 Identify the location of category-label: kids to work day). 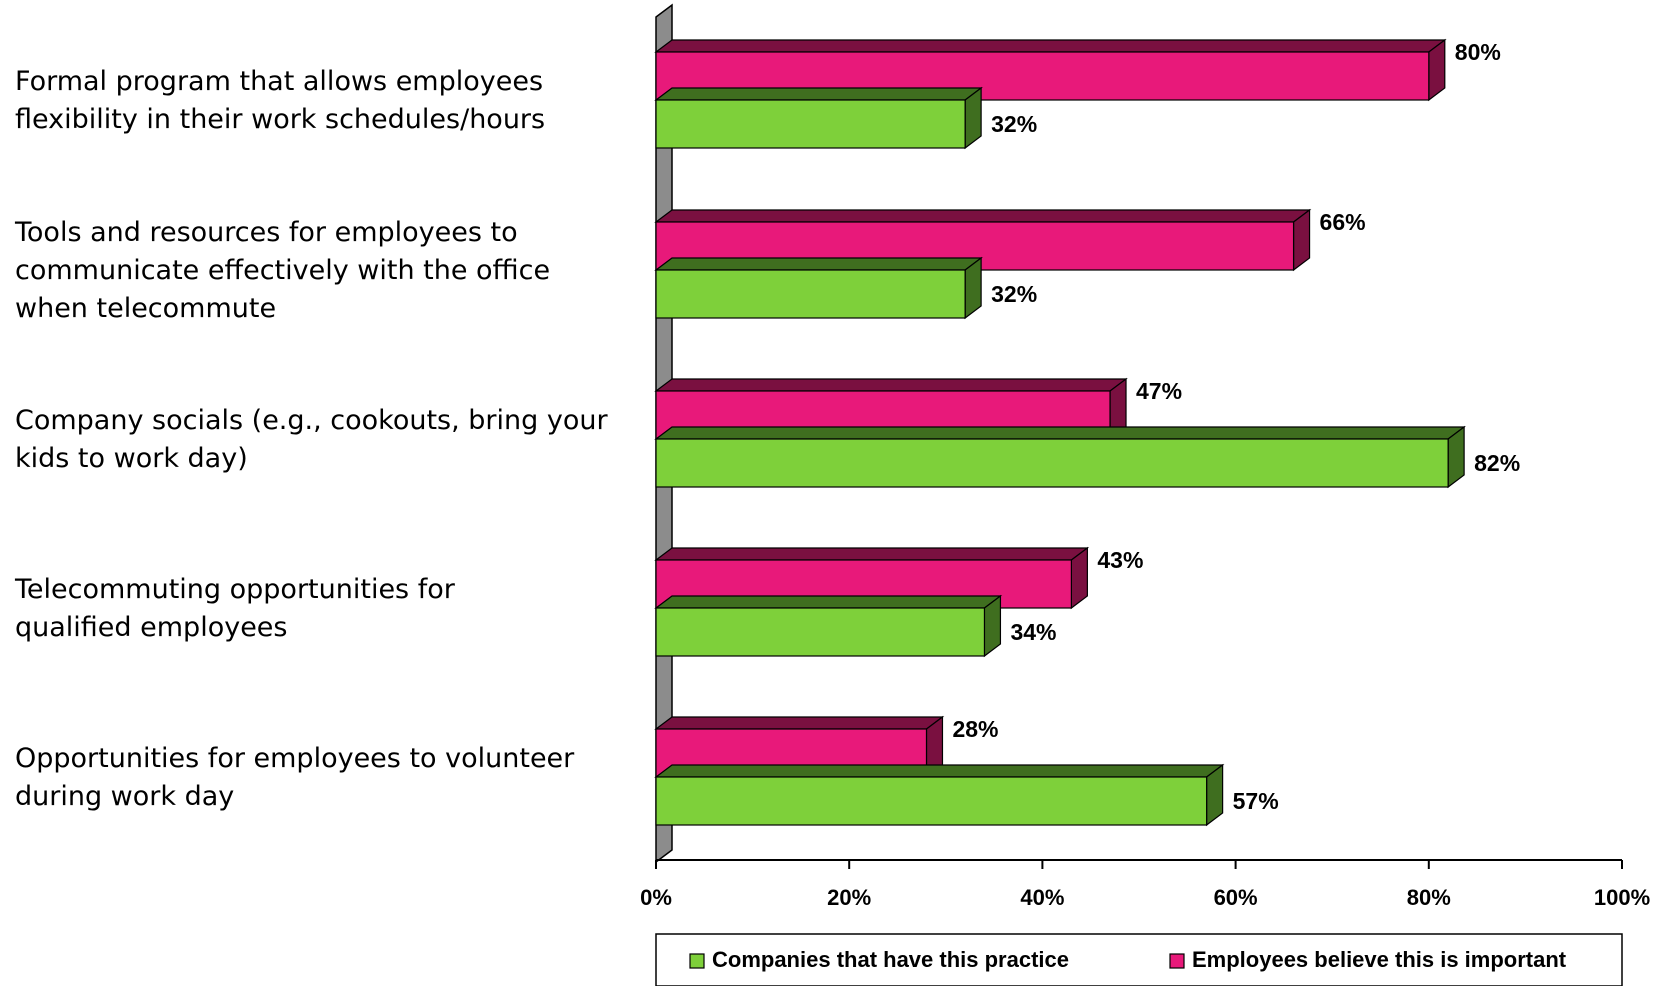
(131, 458).